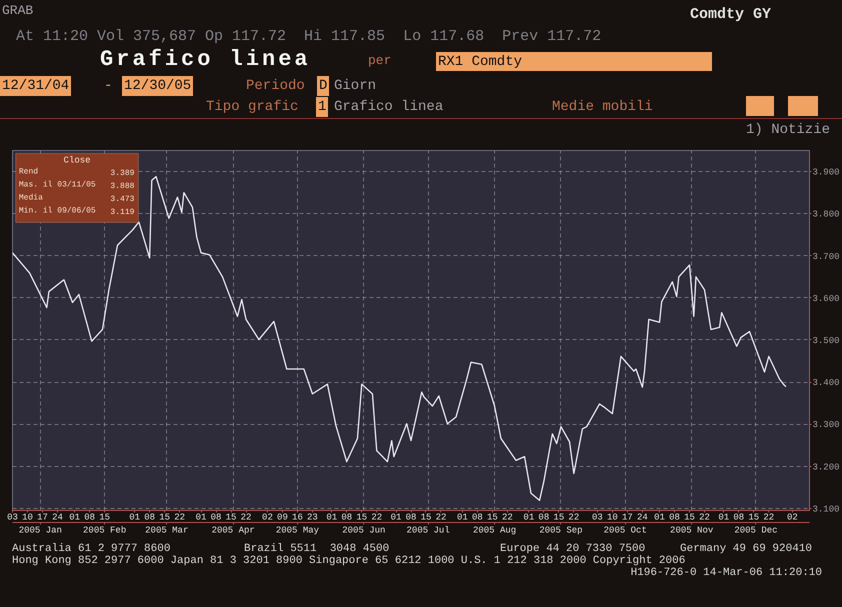  I want to click on y-tick-label: 3.800, so click(826, 215).